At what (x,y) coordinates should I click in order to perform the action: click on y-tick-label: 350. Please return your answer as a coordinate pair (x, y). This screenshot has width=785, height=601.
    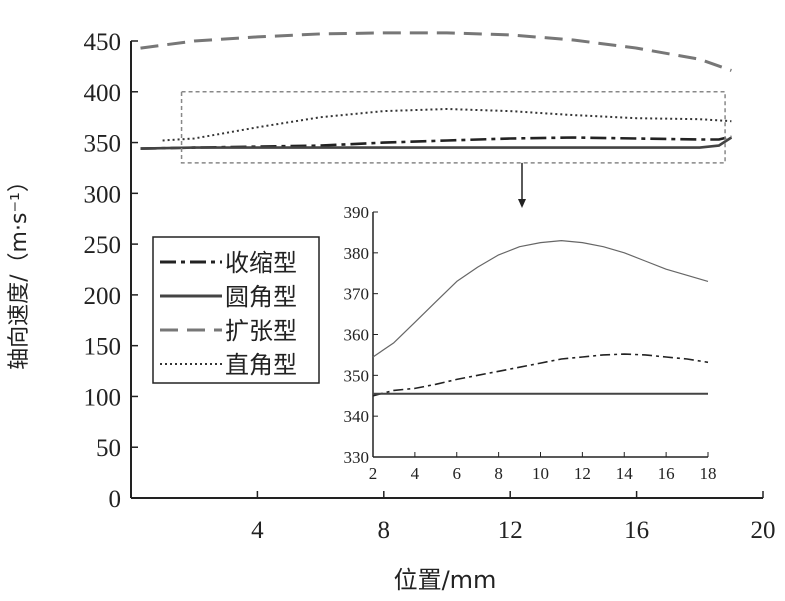
    Looking at the image, I should click on (103, 144).